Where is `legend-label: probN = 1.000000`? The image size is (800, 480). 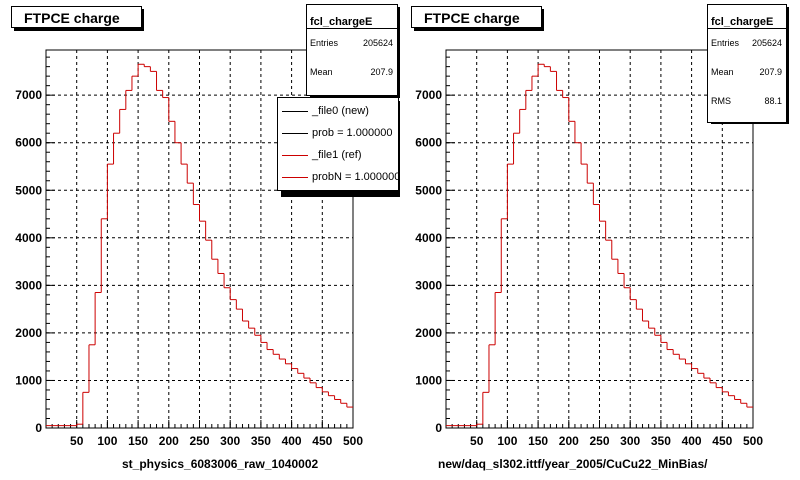 legend-label: probN = 1.000000 is located at coordinates (355, 177).